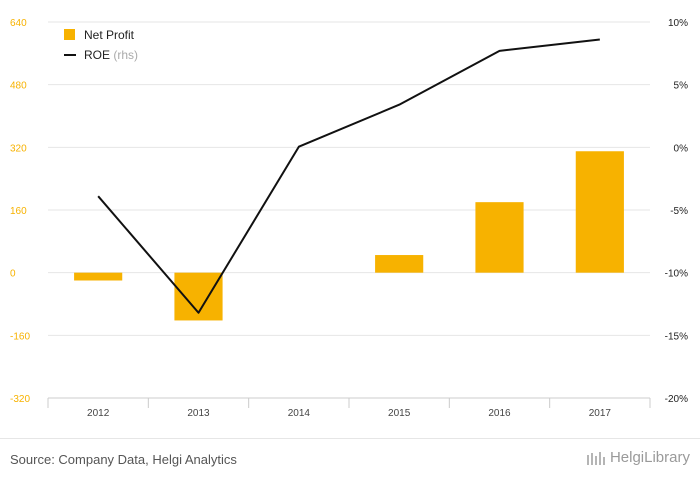 Image resolution: width=700 pixels, height=484 pixels. What do you see at coordinates (20, 336) in the screenshot?
I see `y-left-tick-label: -160` at bounding box center [20, 336].